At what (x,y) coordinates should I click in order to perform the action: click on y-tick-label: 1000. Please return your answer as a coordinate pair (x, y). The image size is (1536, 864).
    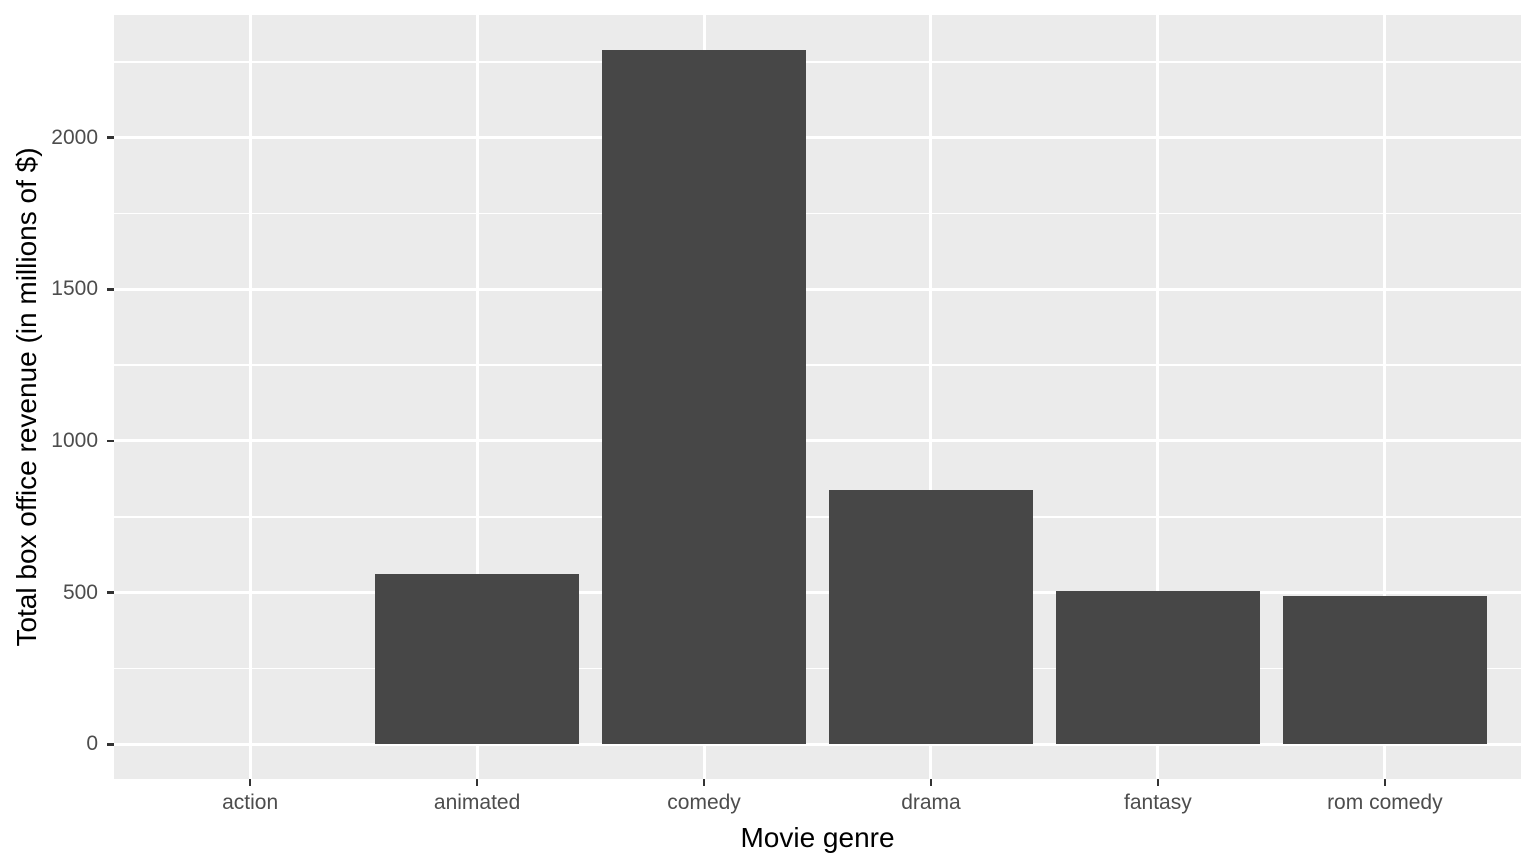
    Looking at the image, I should click on (74, 440).